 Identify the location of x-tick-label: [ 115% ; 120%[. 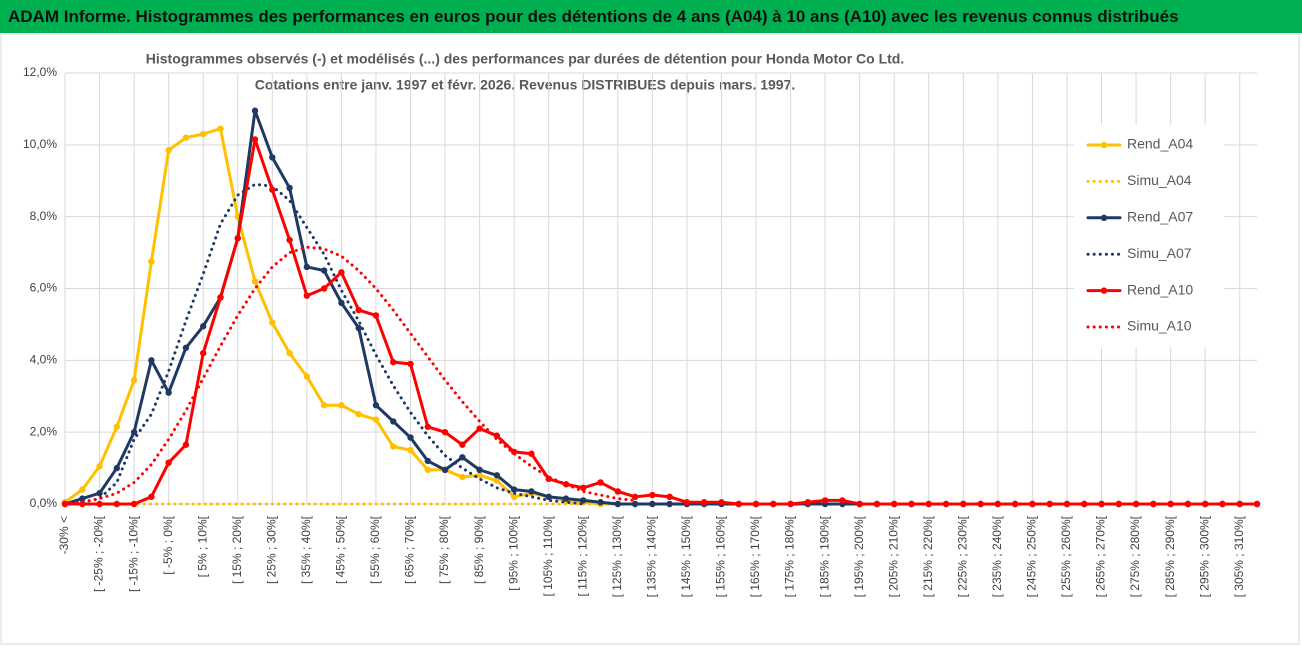
(582, 555).